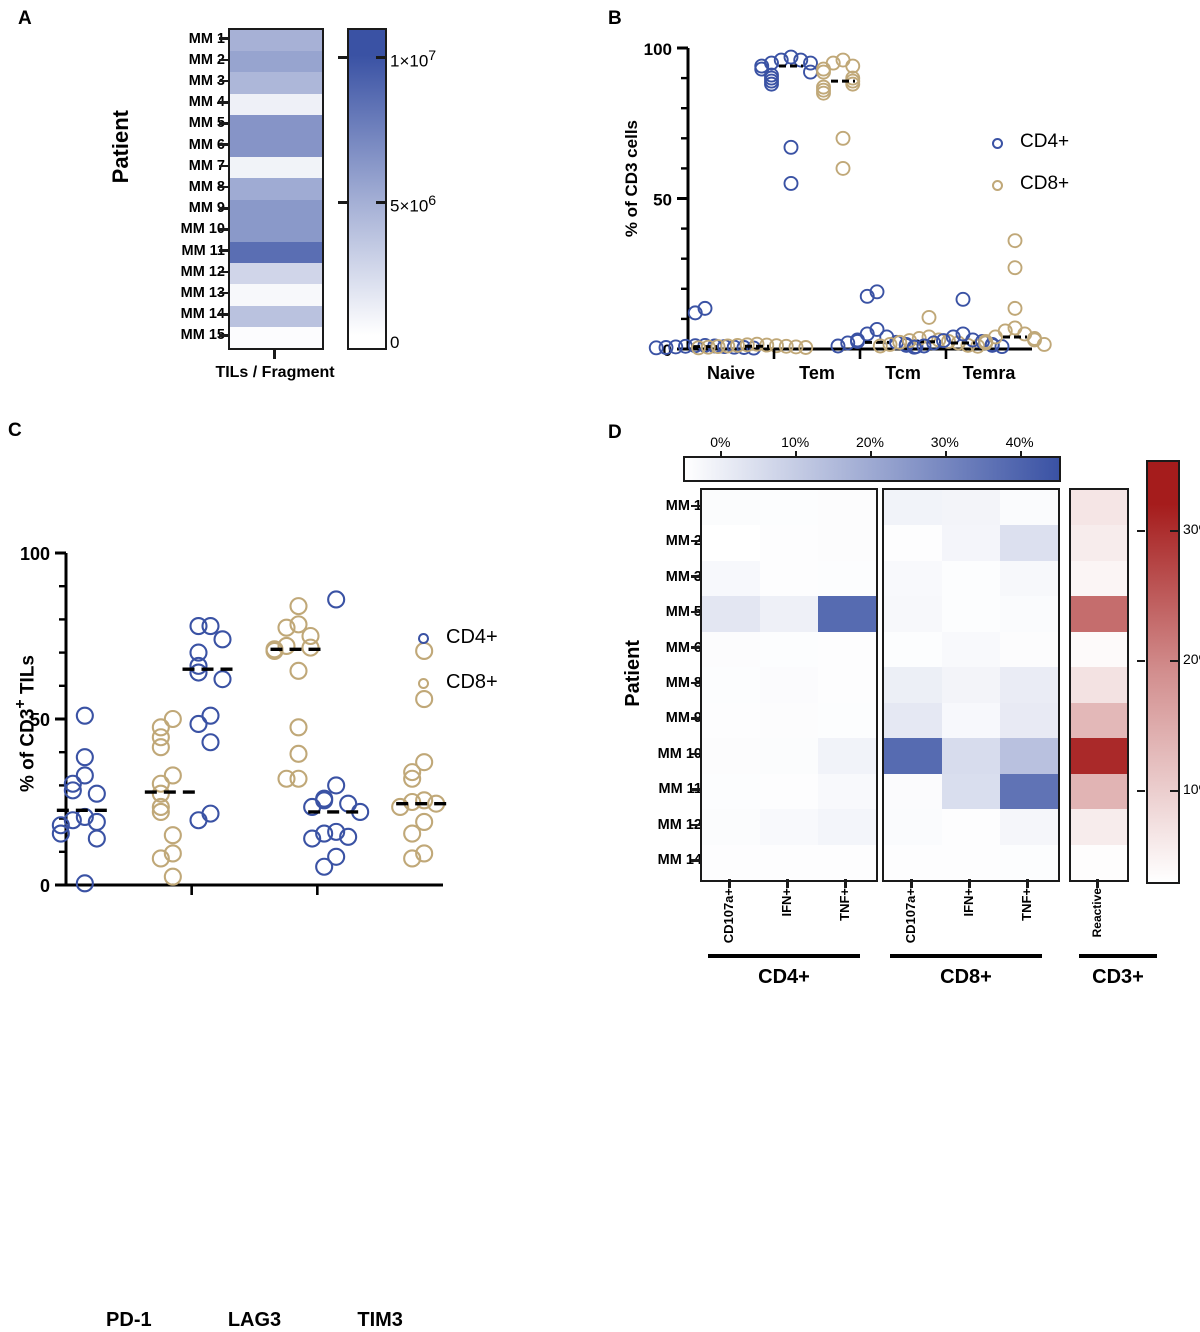  What do you see at coordinates (679, 860) in the screenshot?
I see `panel-d-row-label: MM 14` at bounding box center [679, 860].